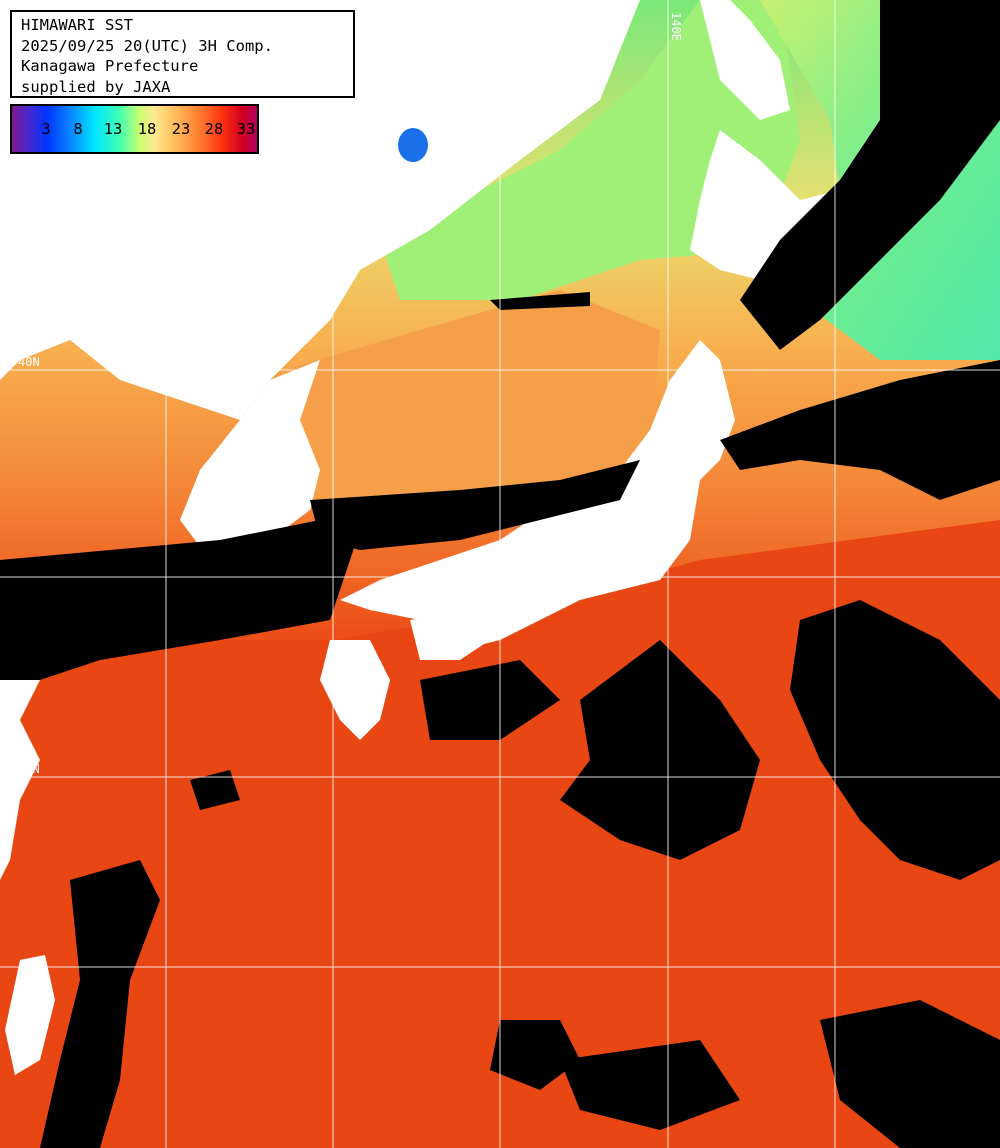 This screenshot has width=1000, height=1148. I want to click on colorbar-tick: 28, so click(214, 129).